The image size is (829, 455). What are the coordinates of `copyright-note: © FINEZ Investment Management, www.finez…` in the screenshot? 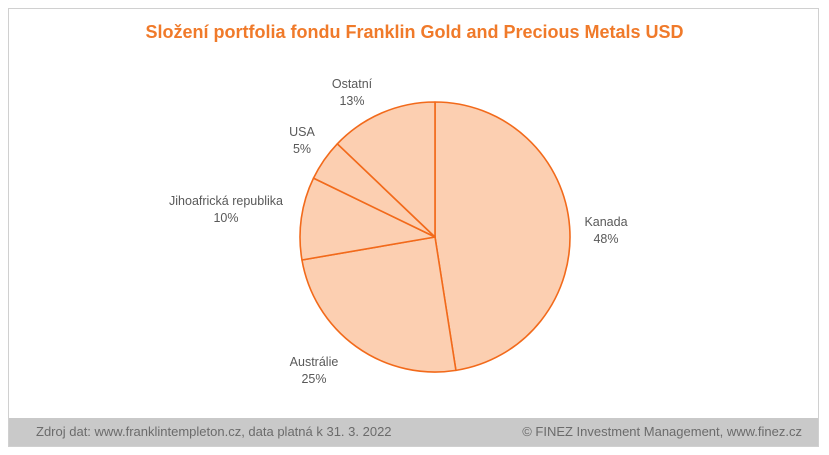 It's located at (662, 431).